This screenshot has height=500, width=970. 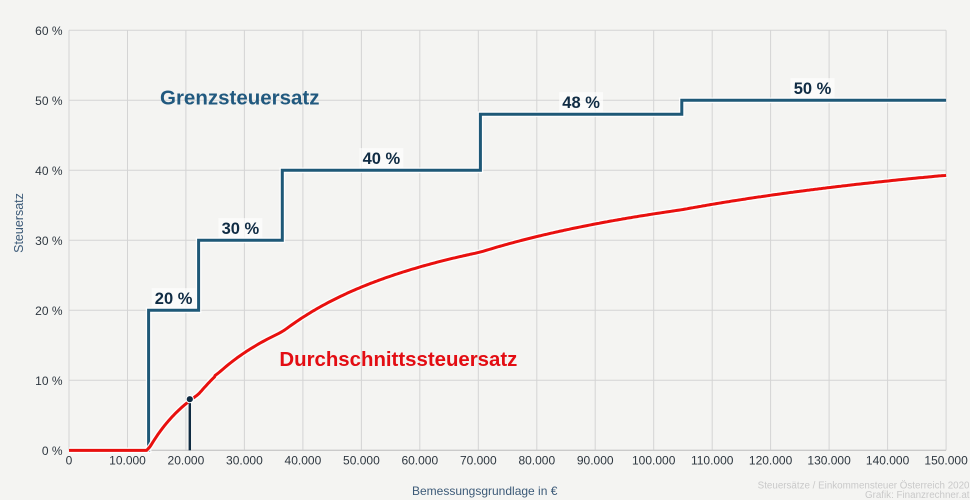 What do you see at coordinates (654, 461) in the screenshot?
I see `svg-text: 100.000` at bounding box center [654, 461].